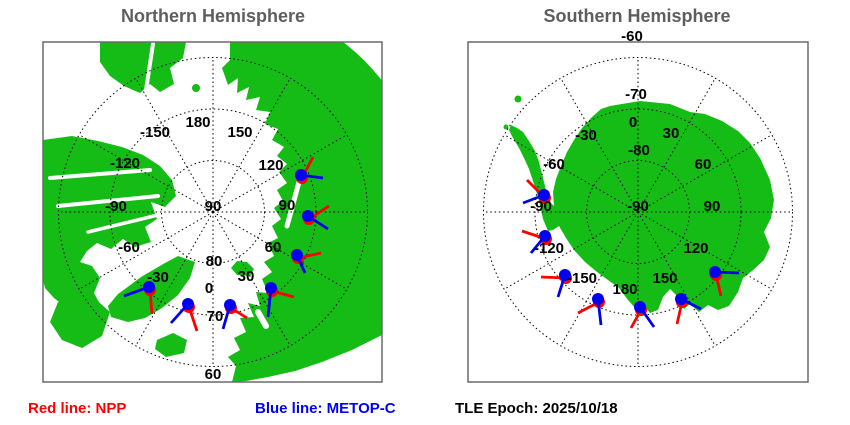 Image resolution: width=850 pixels, height=425 pixels. Describe the element at coordinates (149, 67) in the screenshot. I see `bering-strait-channel` at that location.